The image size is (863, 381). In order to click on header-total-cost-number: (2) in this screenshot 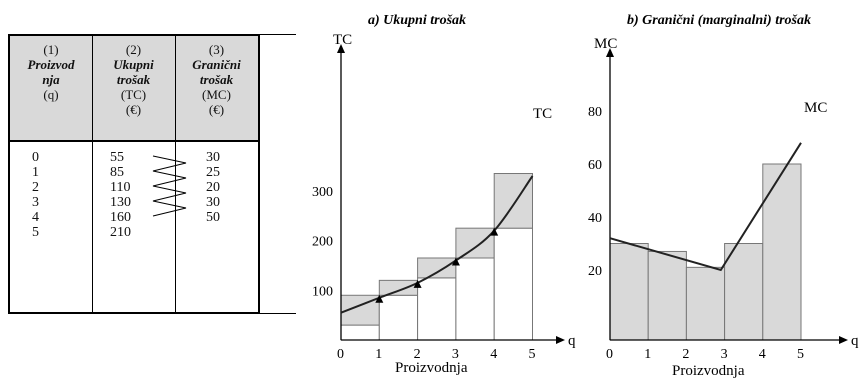, I will do `click(133, 49)`.